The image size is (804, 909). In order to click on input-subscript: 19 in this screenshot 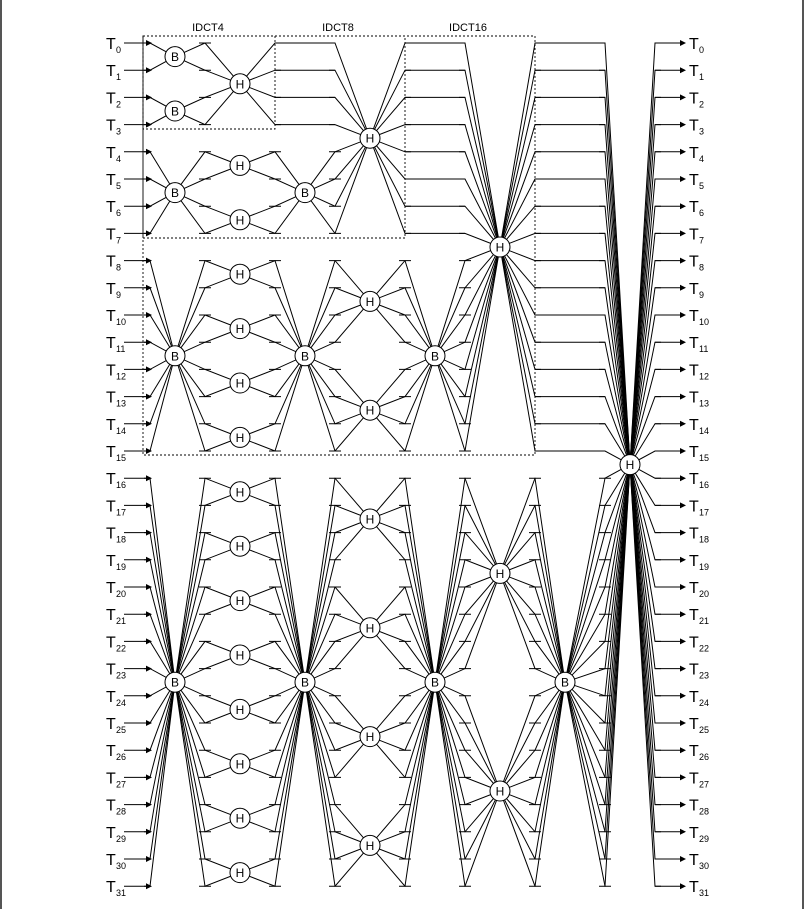, I will do `click(121, 567)`.